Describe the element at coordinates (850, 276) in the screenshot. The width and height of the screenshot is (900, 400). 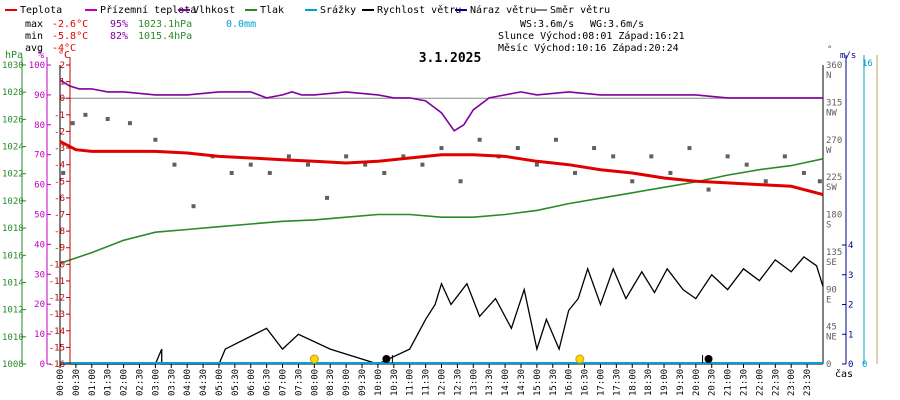
I see `wind-tick-label: 3` at that location.